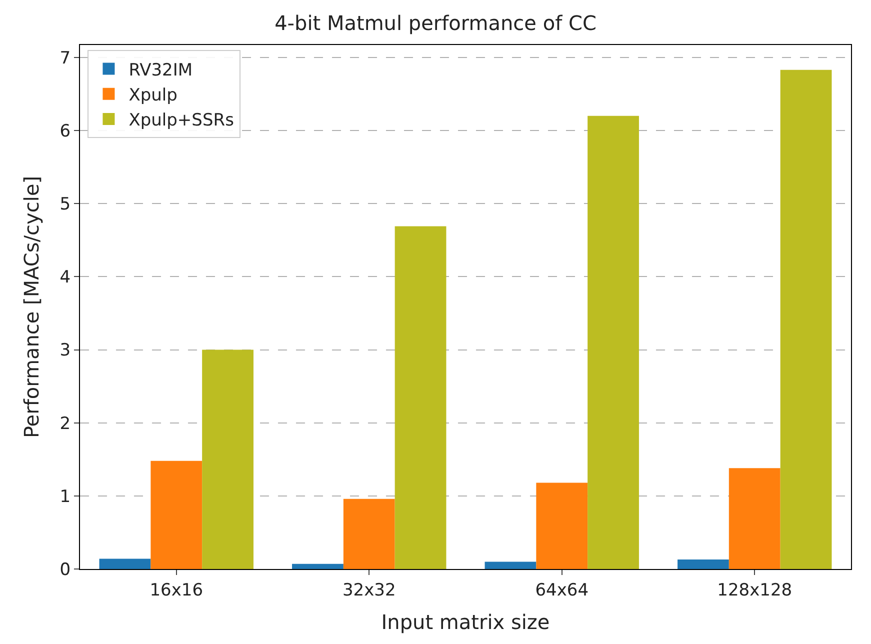 This screenshot has width=871, height=644. I want to click on y-tick-label: 2, so click(65, 424).